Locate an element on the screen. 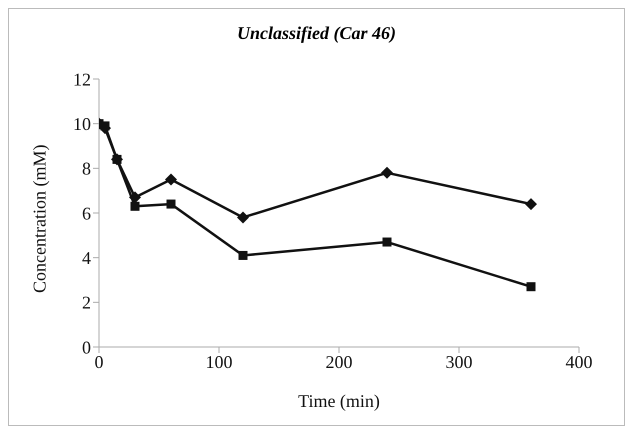  y-tick-label: 8 is located at coordinates (86, 168).